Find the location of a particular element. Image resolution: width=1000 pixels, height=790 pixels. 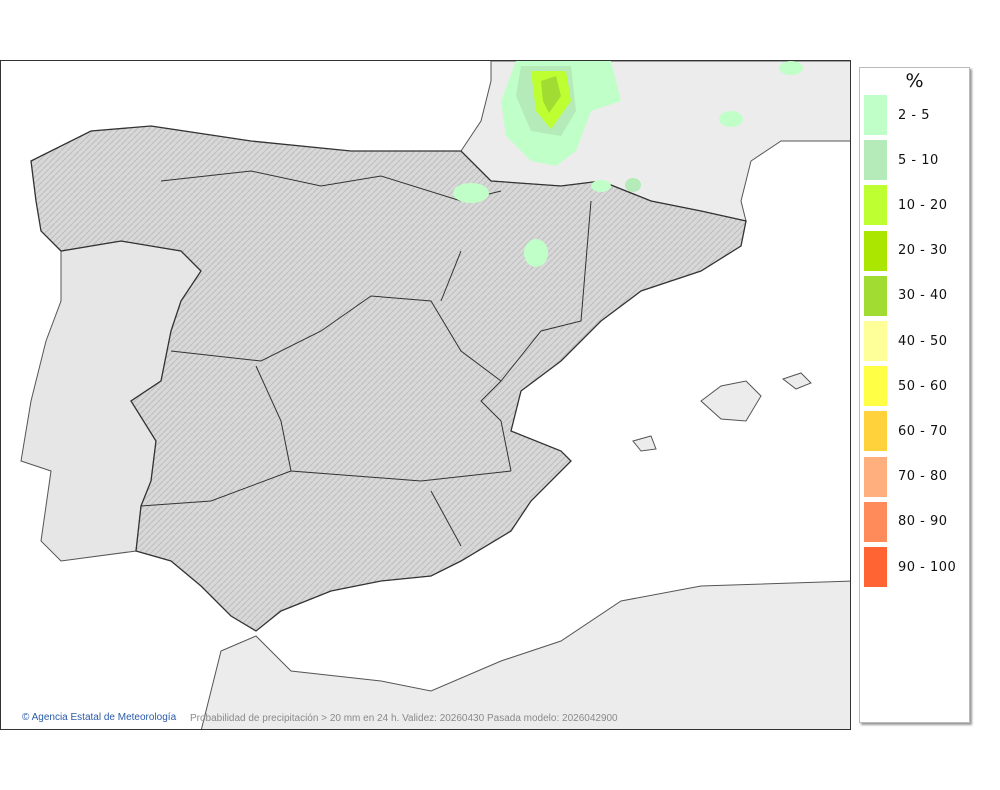

legend-label: 90 - 100 is located at coordinates (927, 567).